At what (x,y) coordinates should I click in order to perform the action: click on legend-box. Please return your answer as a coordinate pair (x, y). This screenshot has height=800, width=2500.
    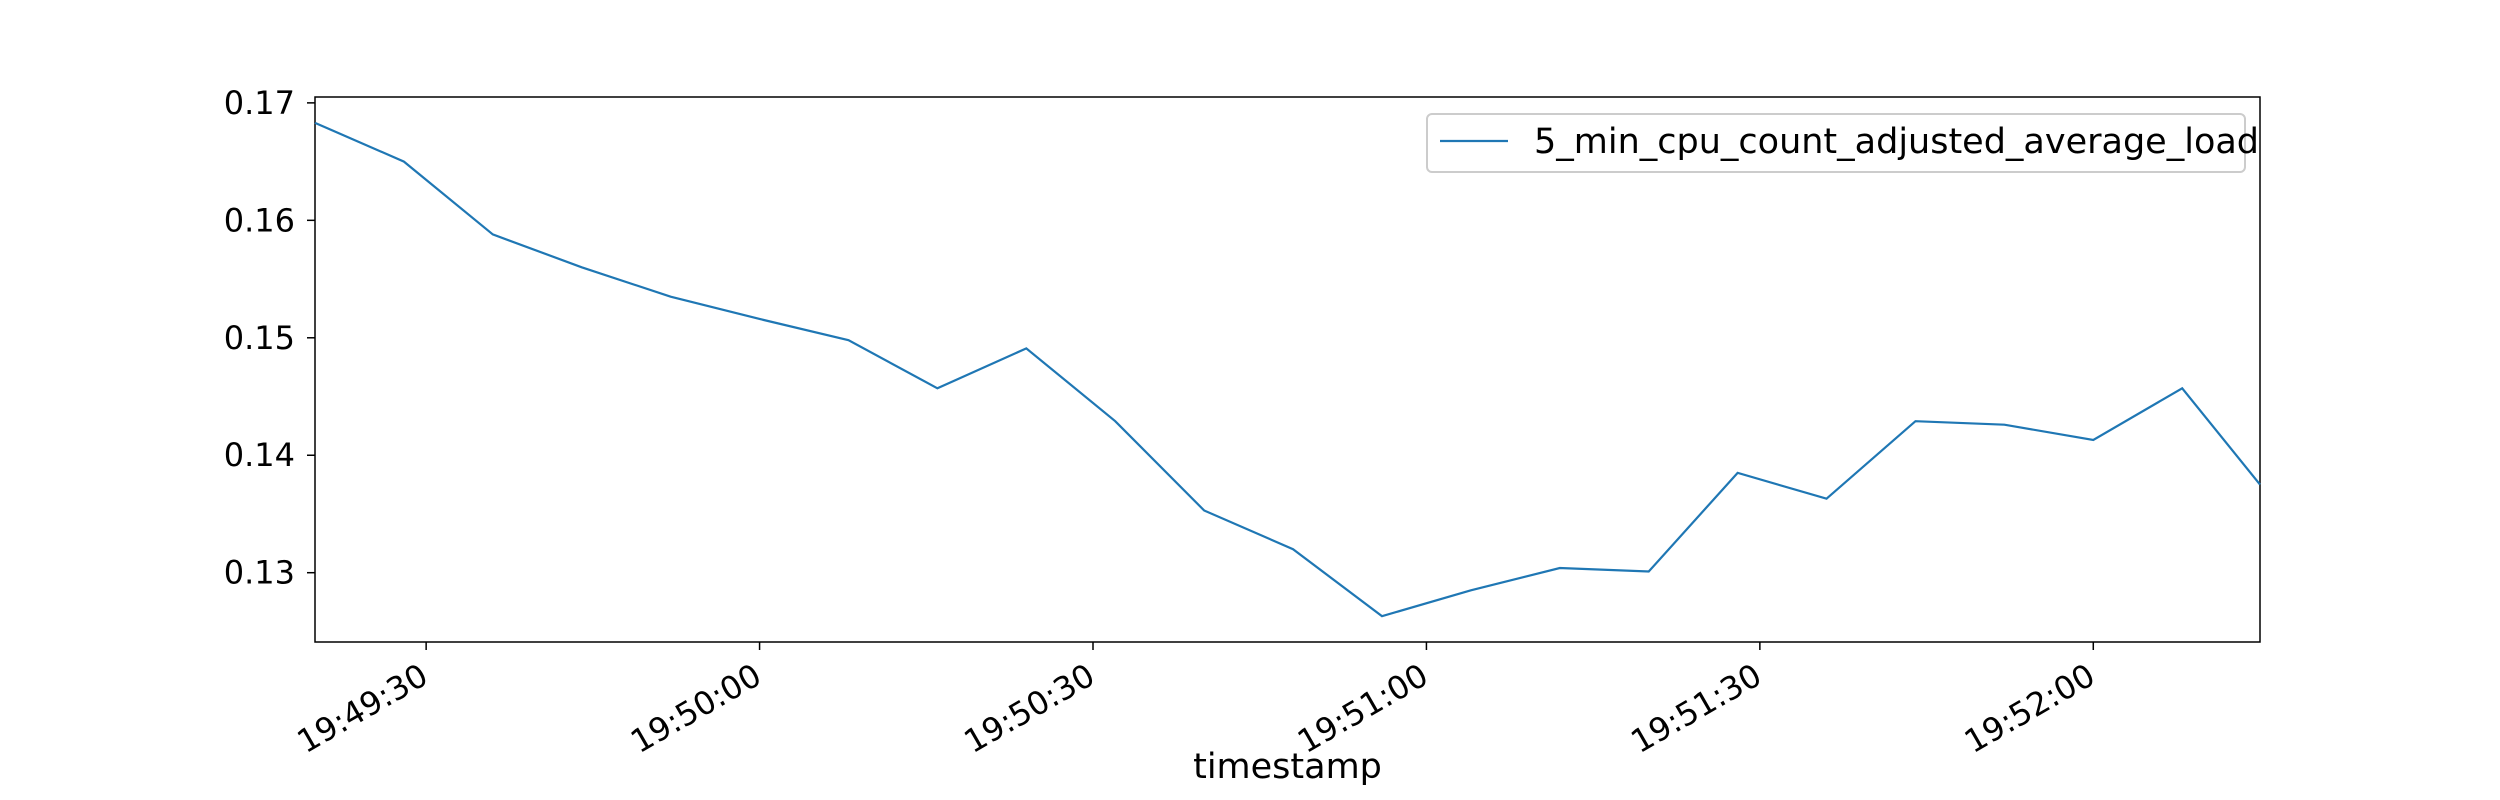
    Looking at the image, I should click on (1836, 143).